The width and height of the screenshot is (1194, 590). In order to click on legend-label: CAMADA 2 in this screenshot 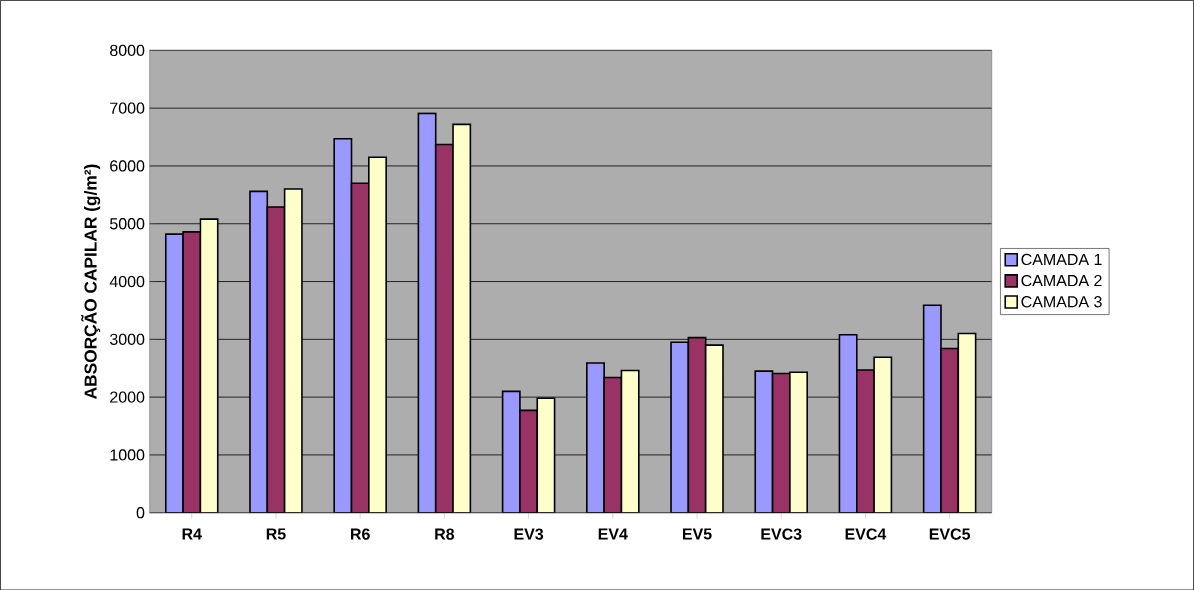, I will do `click(1061, 280)`.